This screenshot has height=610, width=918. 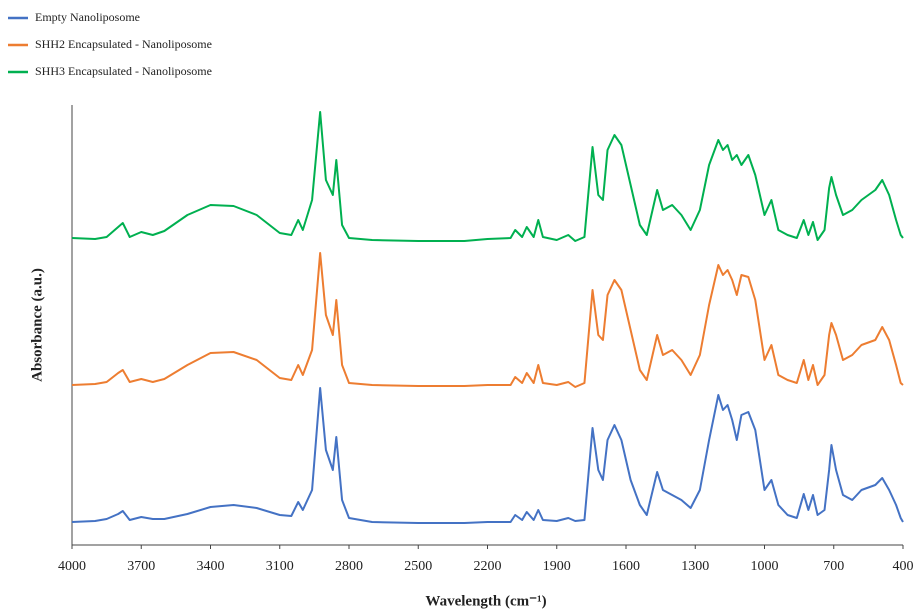 What do you see at coordinates (123, 44) in the screenshot?
I see `legend-label: SHH2 Encapsulated - Nanoliposome` at bounding box center [123, 44].